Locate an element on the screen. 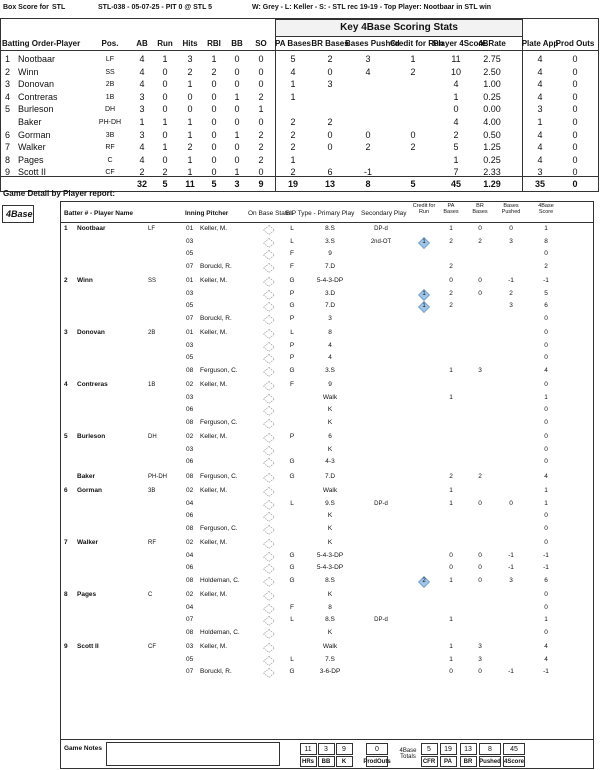 This screenshot has height=770, width=600. total-cell: 5 is located at coordinates (413, 184).